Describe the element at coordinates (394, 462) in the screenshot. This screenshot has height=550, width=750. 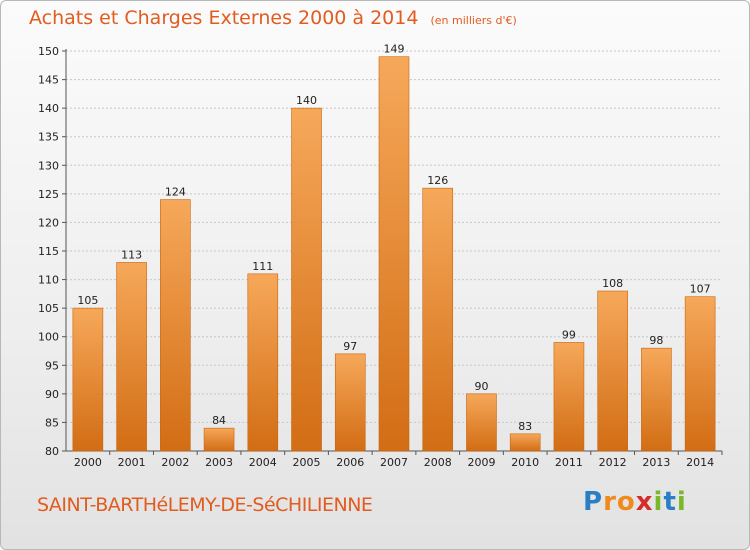
I see `x-tick-label: 2007` at that location.